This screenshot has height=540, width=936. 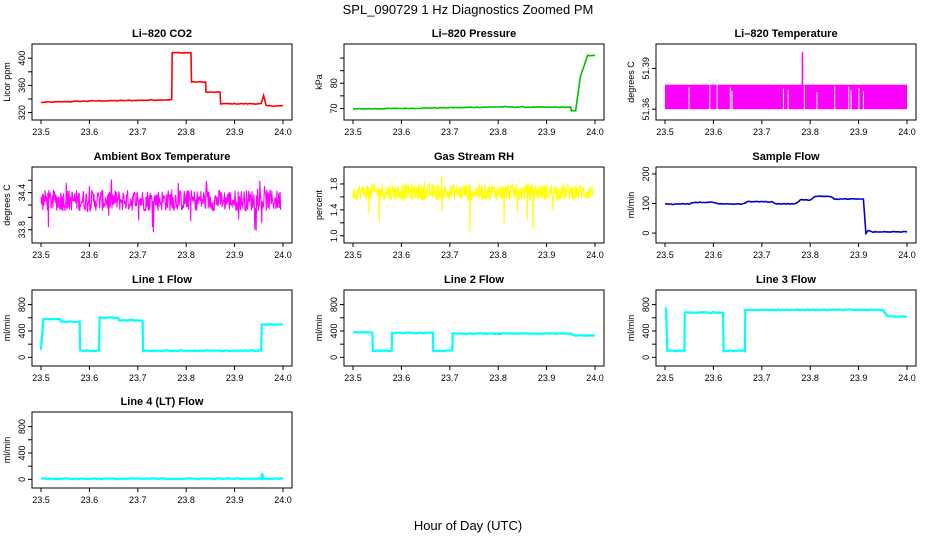 What do you see at coordinates (162, 34) in the screenshot?
I see `panel-title: Li–820 CO2` at bounding box center [162, 34].